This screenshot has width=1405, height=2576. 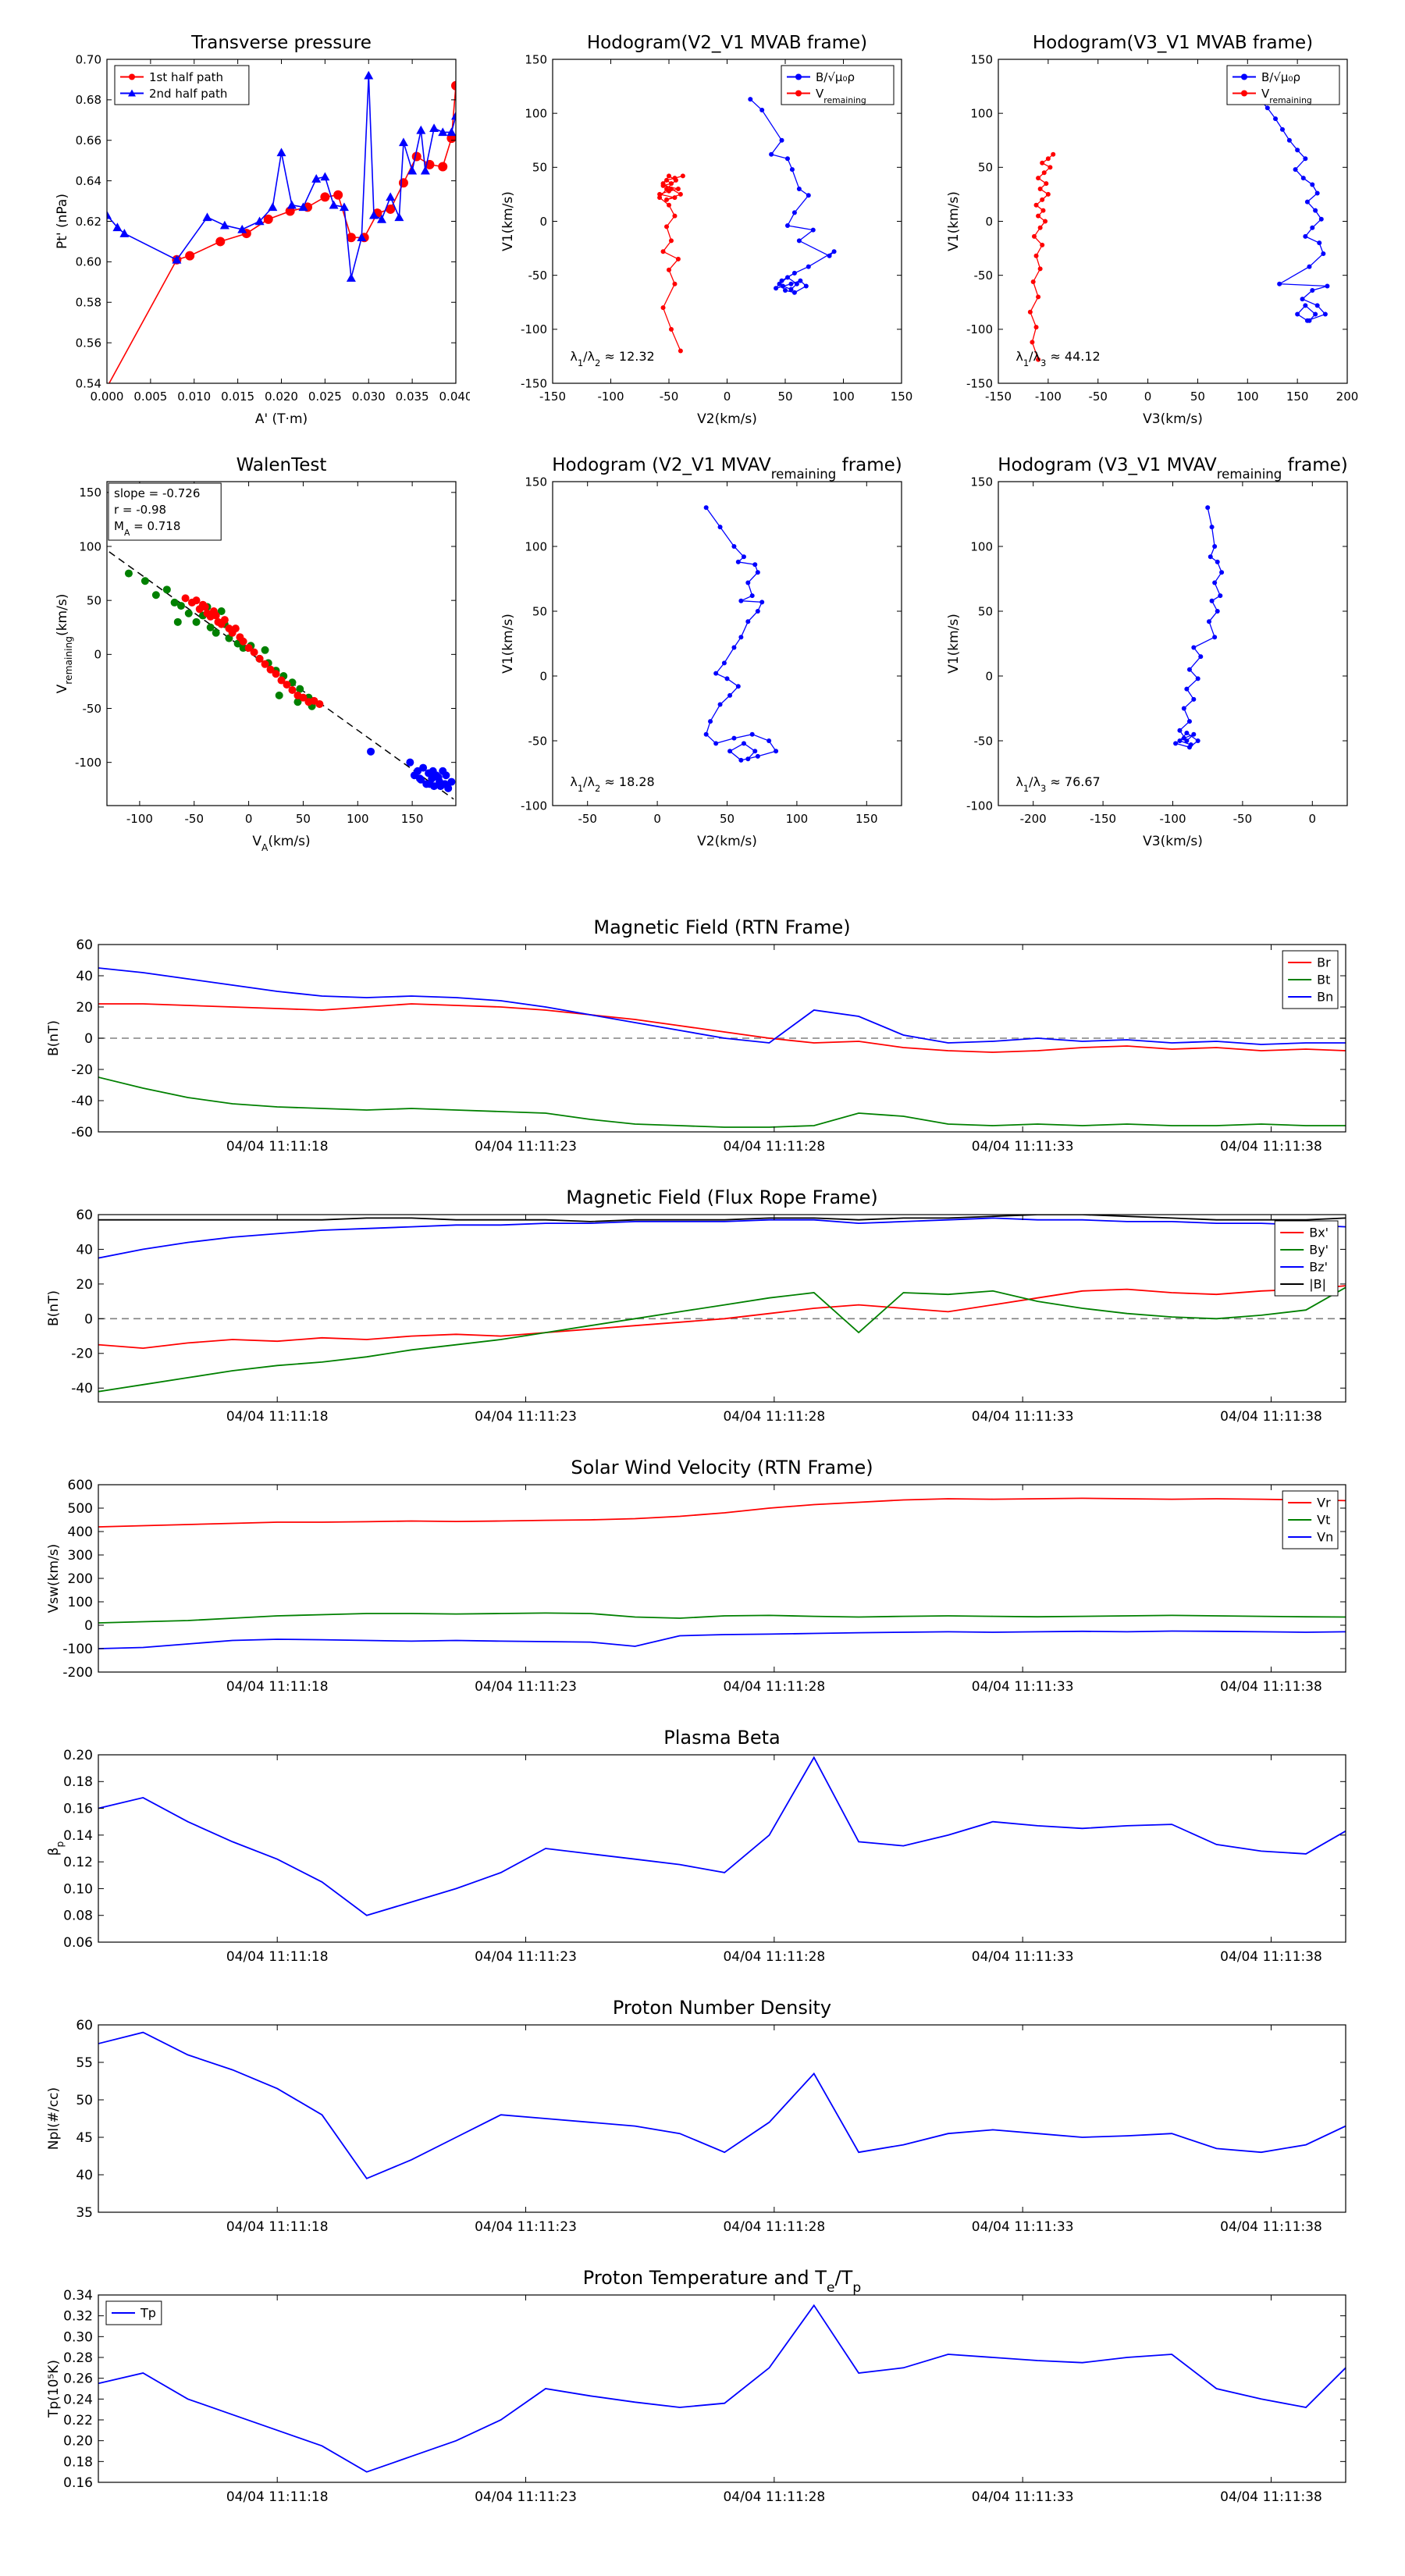 I want to click on x-tick-label: 0.010, so click(x=194, y=397).